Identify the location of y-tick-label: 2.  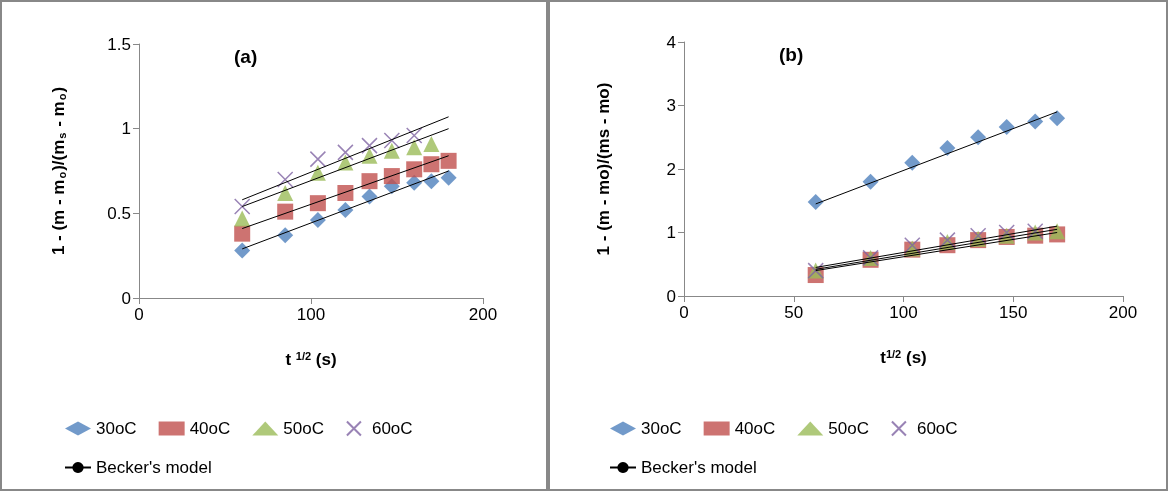
(671, 169).